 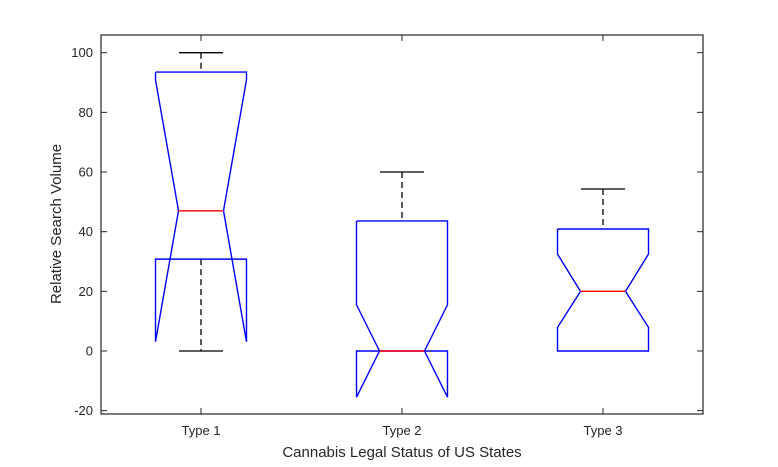 I want to click on x-tick-label: Type 2, so click(x=401, y=430).